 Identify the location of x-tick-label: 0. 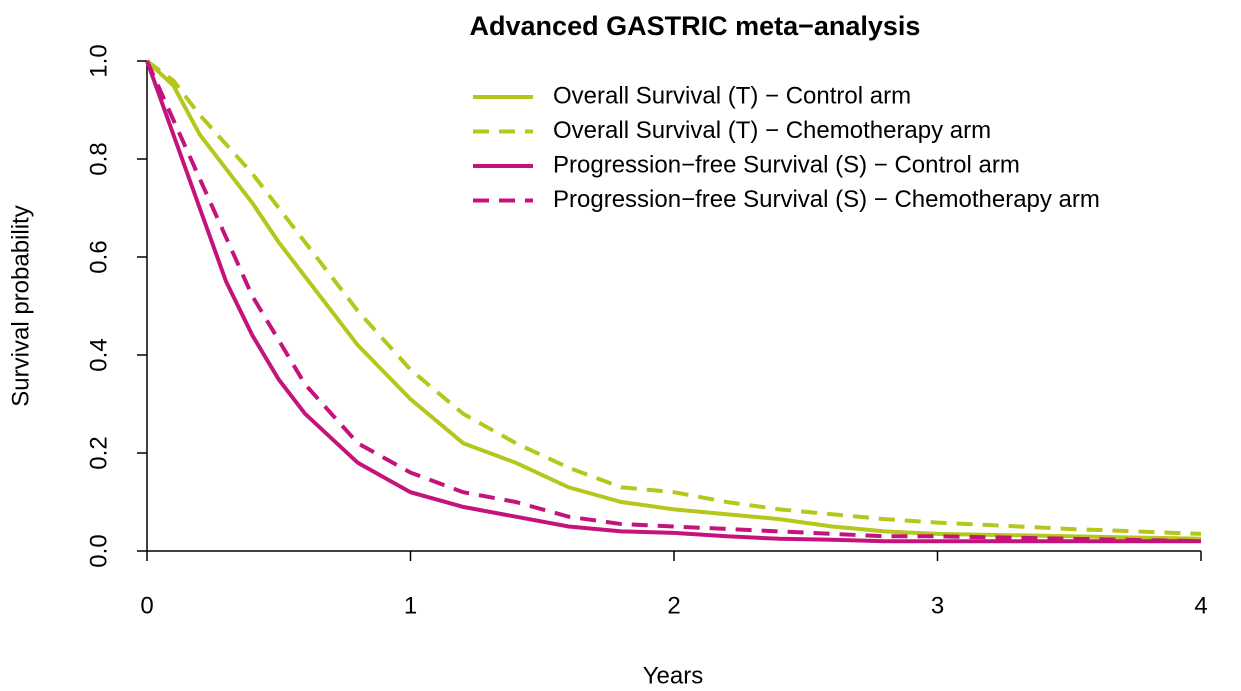
(146, 605).